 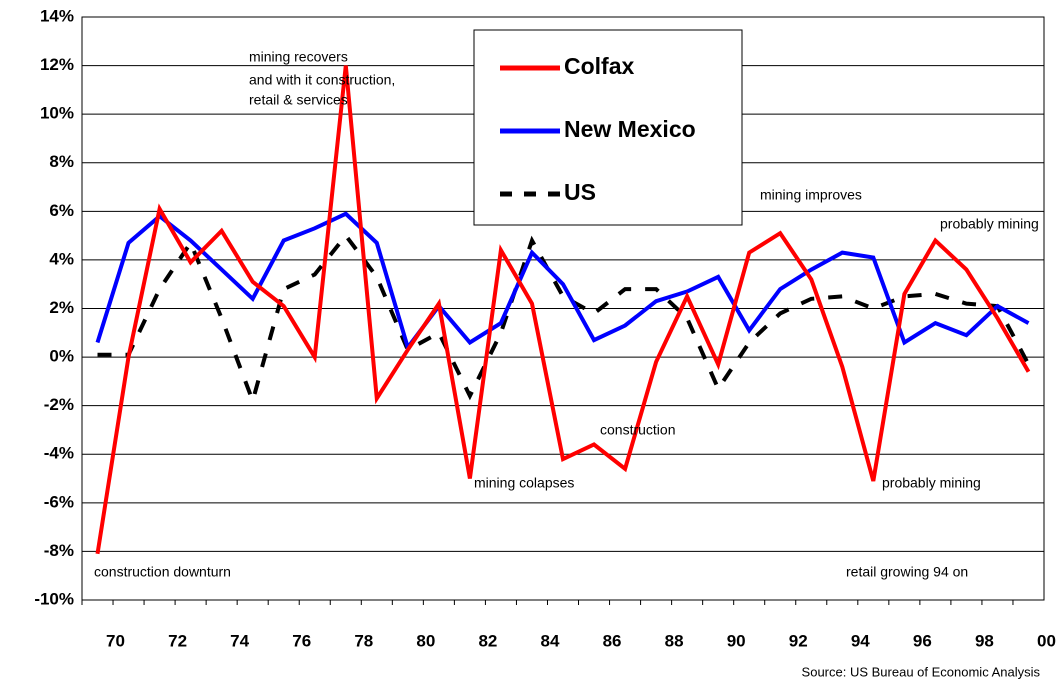 I want to click on x-tick-label: 98, so click(x=984, y=640).